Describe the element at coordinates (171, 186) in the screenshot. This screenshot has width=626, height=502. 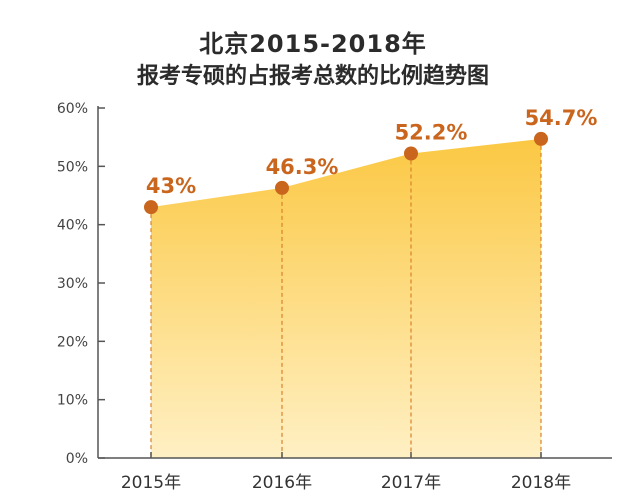
I see `data-label: 43%` at that location.